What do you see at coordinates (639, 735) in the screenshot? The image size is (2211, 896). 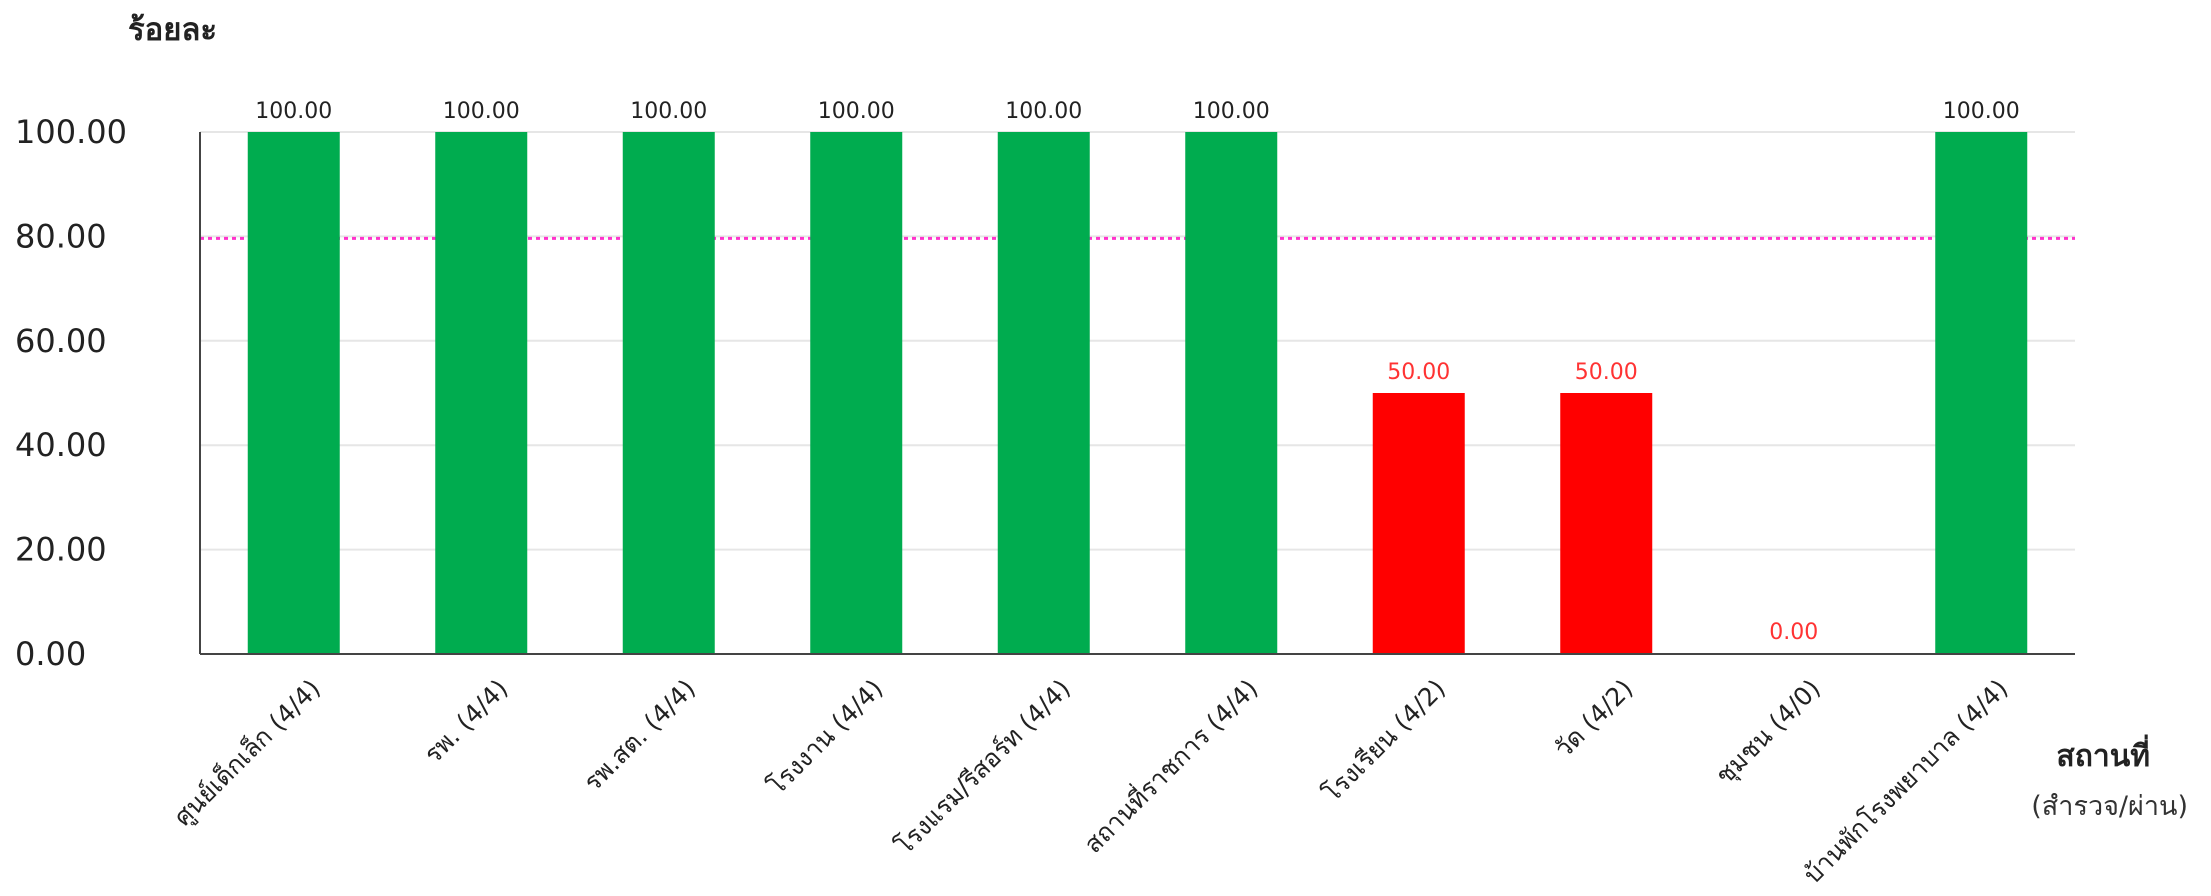 I see `x-category-label-2: รพ.สต. (4/4)` at bounding box center [639, 735].